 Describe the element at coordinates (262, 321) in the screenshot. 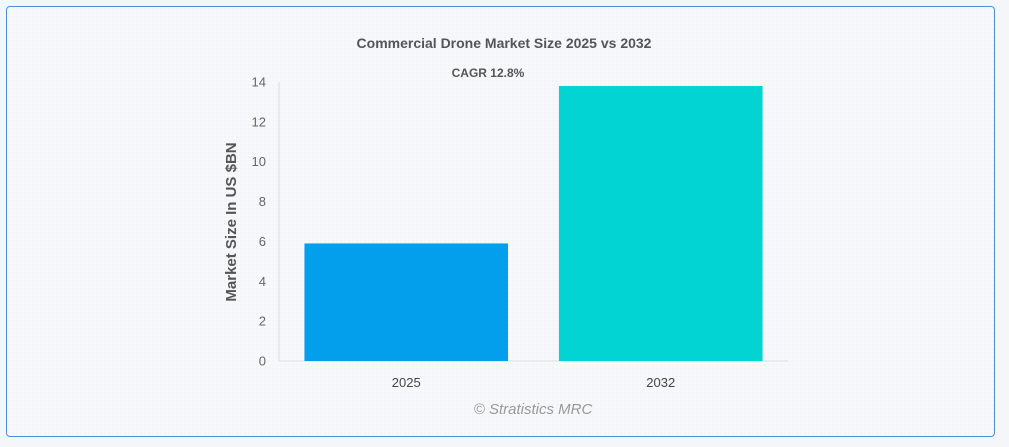

I see `y-tick-label: 2` at that location.